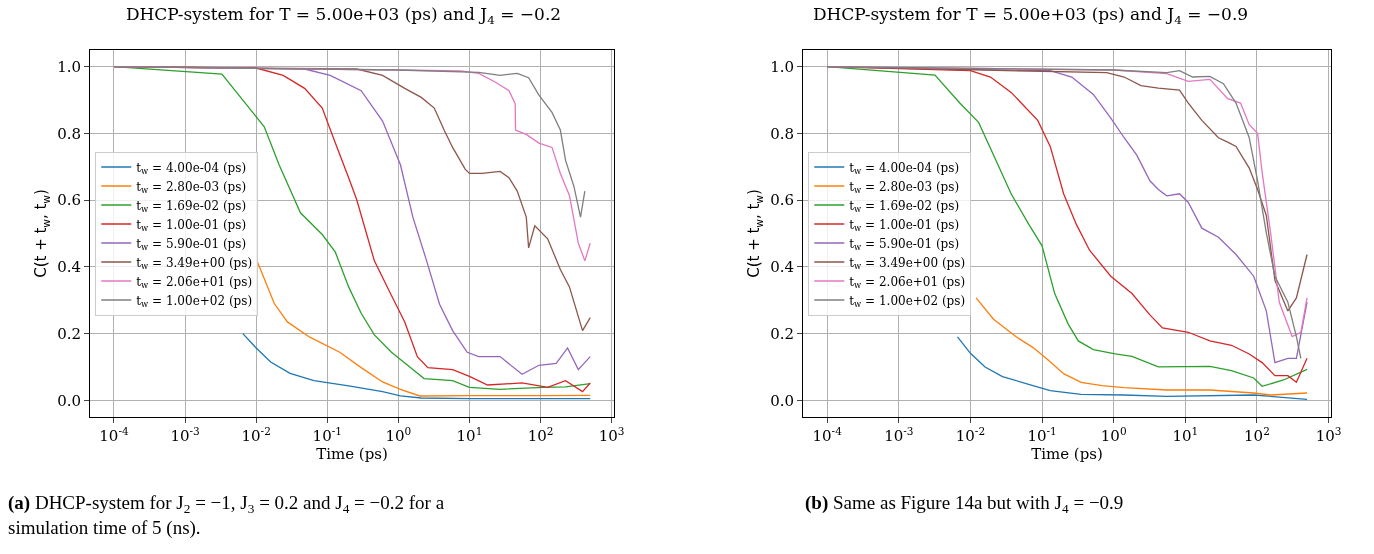 The image size is (1374, 554). What do you see at coordinates (343, 15) in the screenshot?
I see `chart-title: DHCP-system for T = 5.00e+03 (ps) and J$_{4}$ = −0.2` at bounding box center [343, 15].